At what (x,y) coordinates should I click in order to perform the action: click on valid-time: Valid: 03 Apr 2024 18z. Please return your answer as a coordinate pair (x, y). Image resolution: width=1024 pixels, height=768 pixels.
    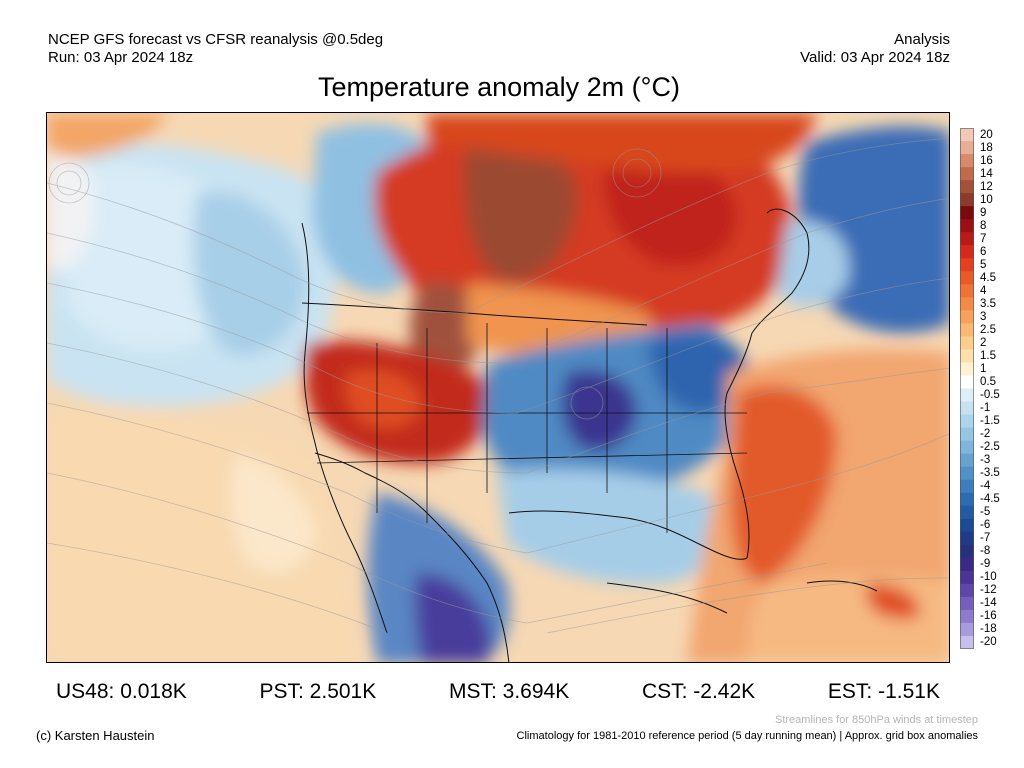
    Looking at the image, I should click on (875, 57).